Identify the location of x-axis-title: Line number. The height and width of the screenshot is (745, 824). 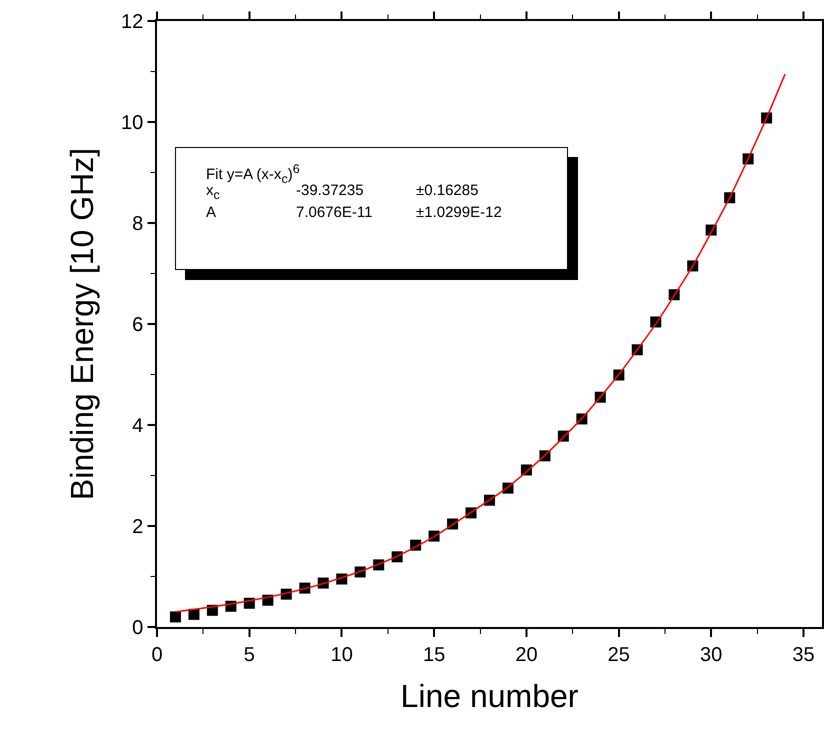
(489, 696).